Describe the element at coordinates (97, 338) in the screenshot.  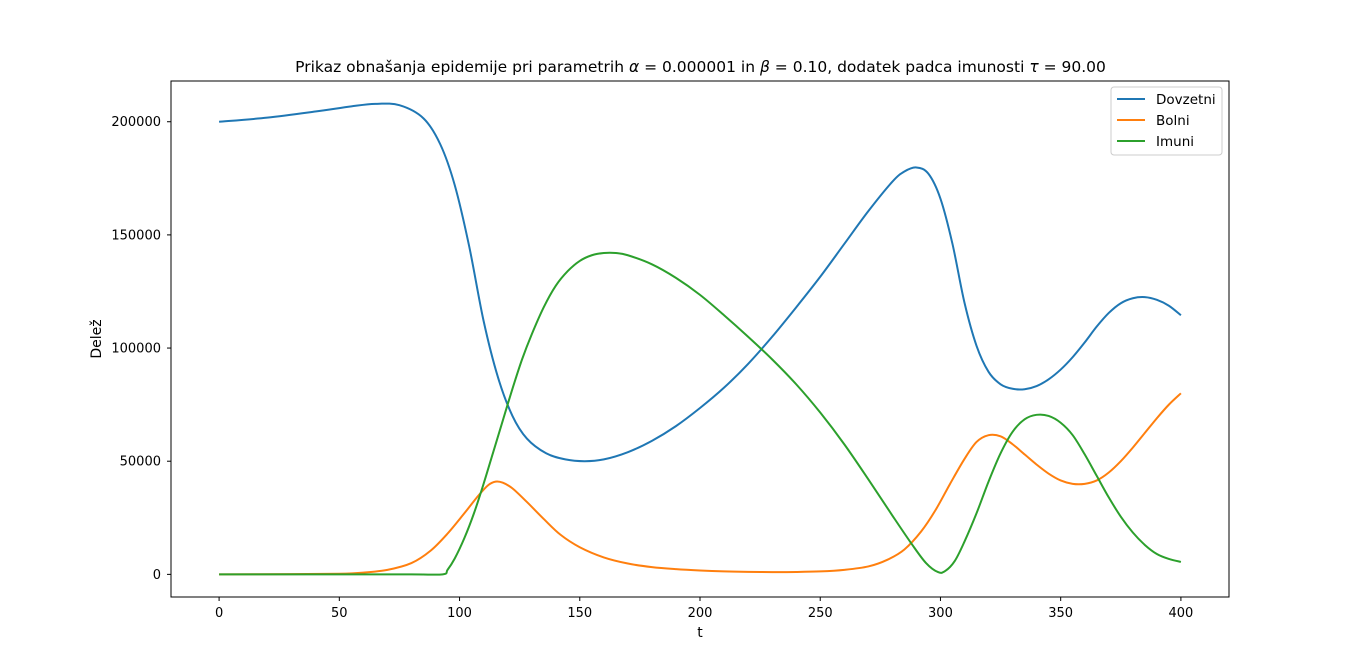
I see `y-axis-label: Delež` at that location.